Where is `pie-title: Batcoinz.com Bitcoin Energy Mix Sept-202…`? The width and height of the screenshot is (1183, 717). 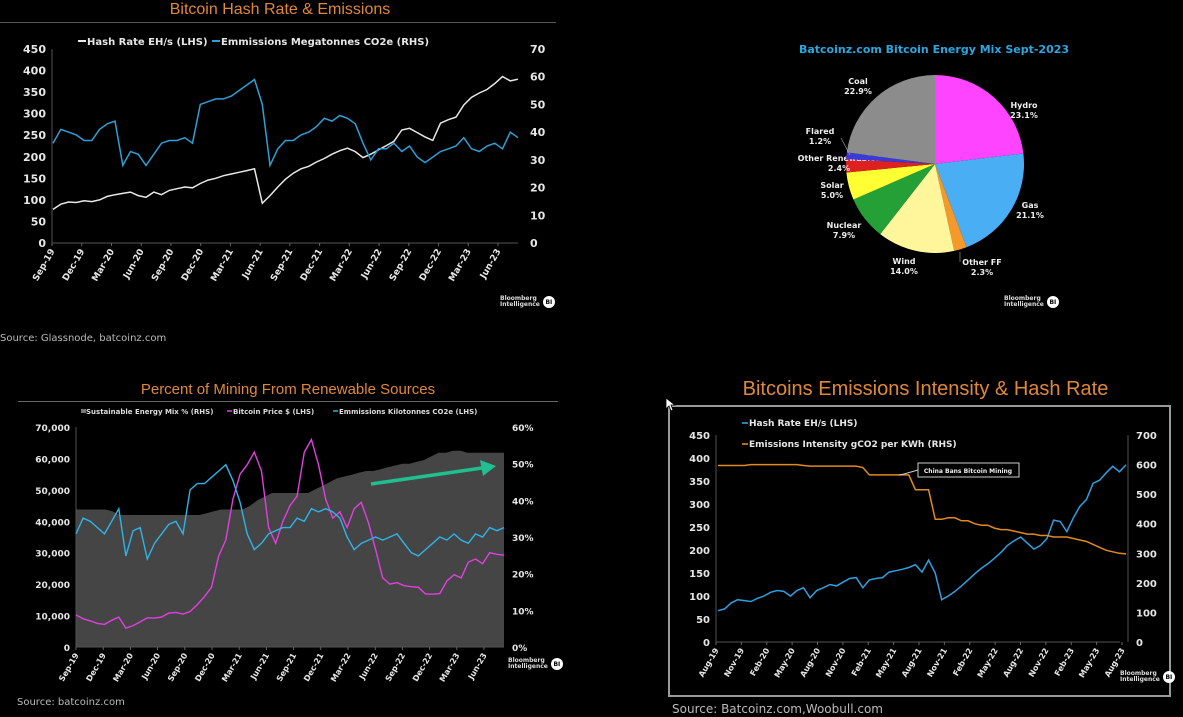 pie-title: Batcoinz.com Bitcoin Energy Mix Sept-202… is located at coordinates (934, 49).